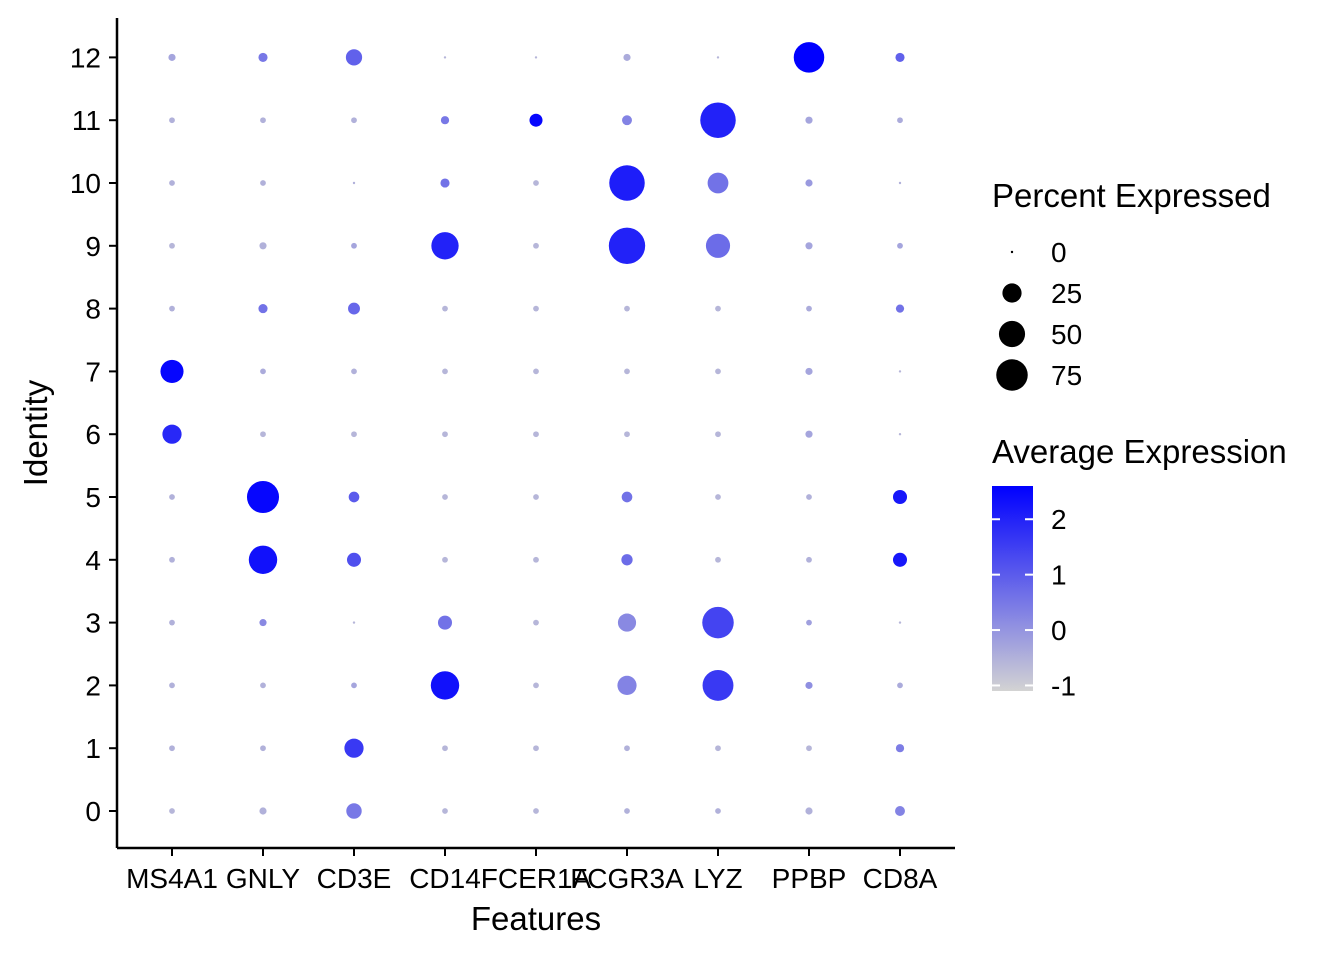 Image resolution: width=1344 pixels, height=965 pixels. Describe the element at coordinates (900, 878) in the screenshot. I see `x-tick-label: CD8A` at that location.